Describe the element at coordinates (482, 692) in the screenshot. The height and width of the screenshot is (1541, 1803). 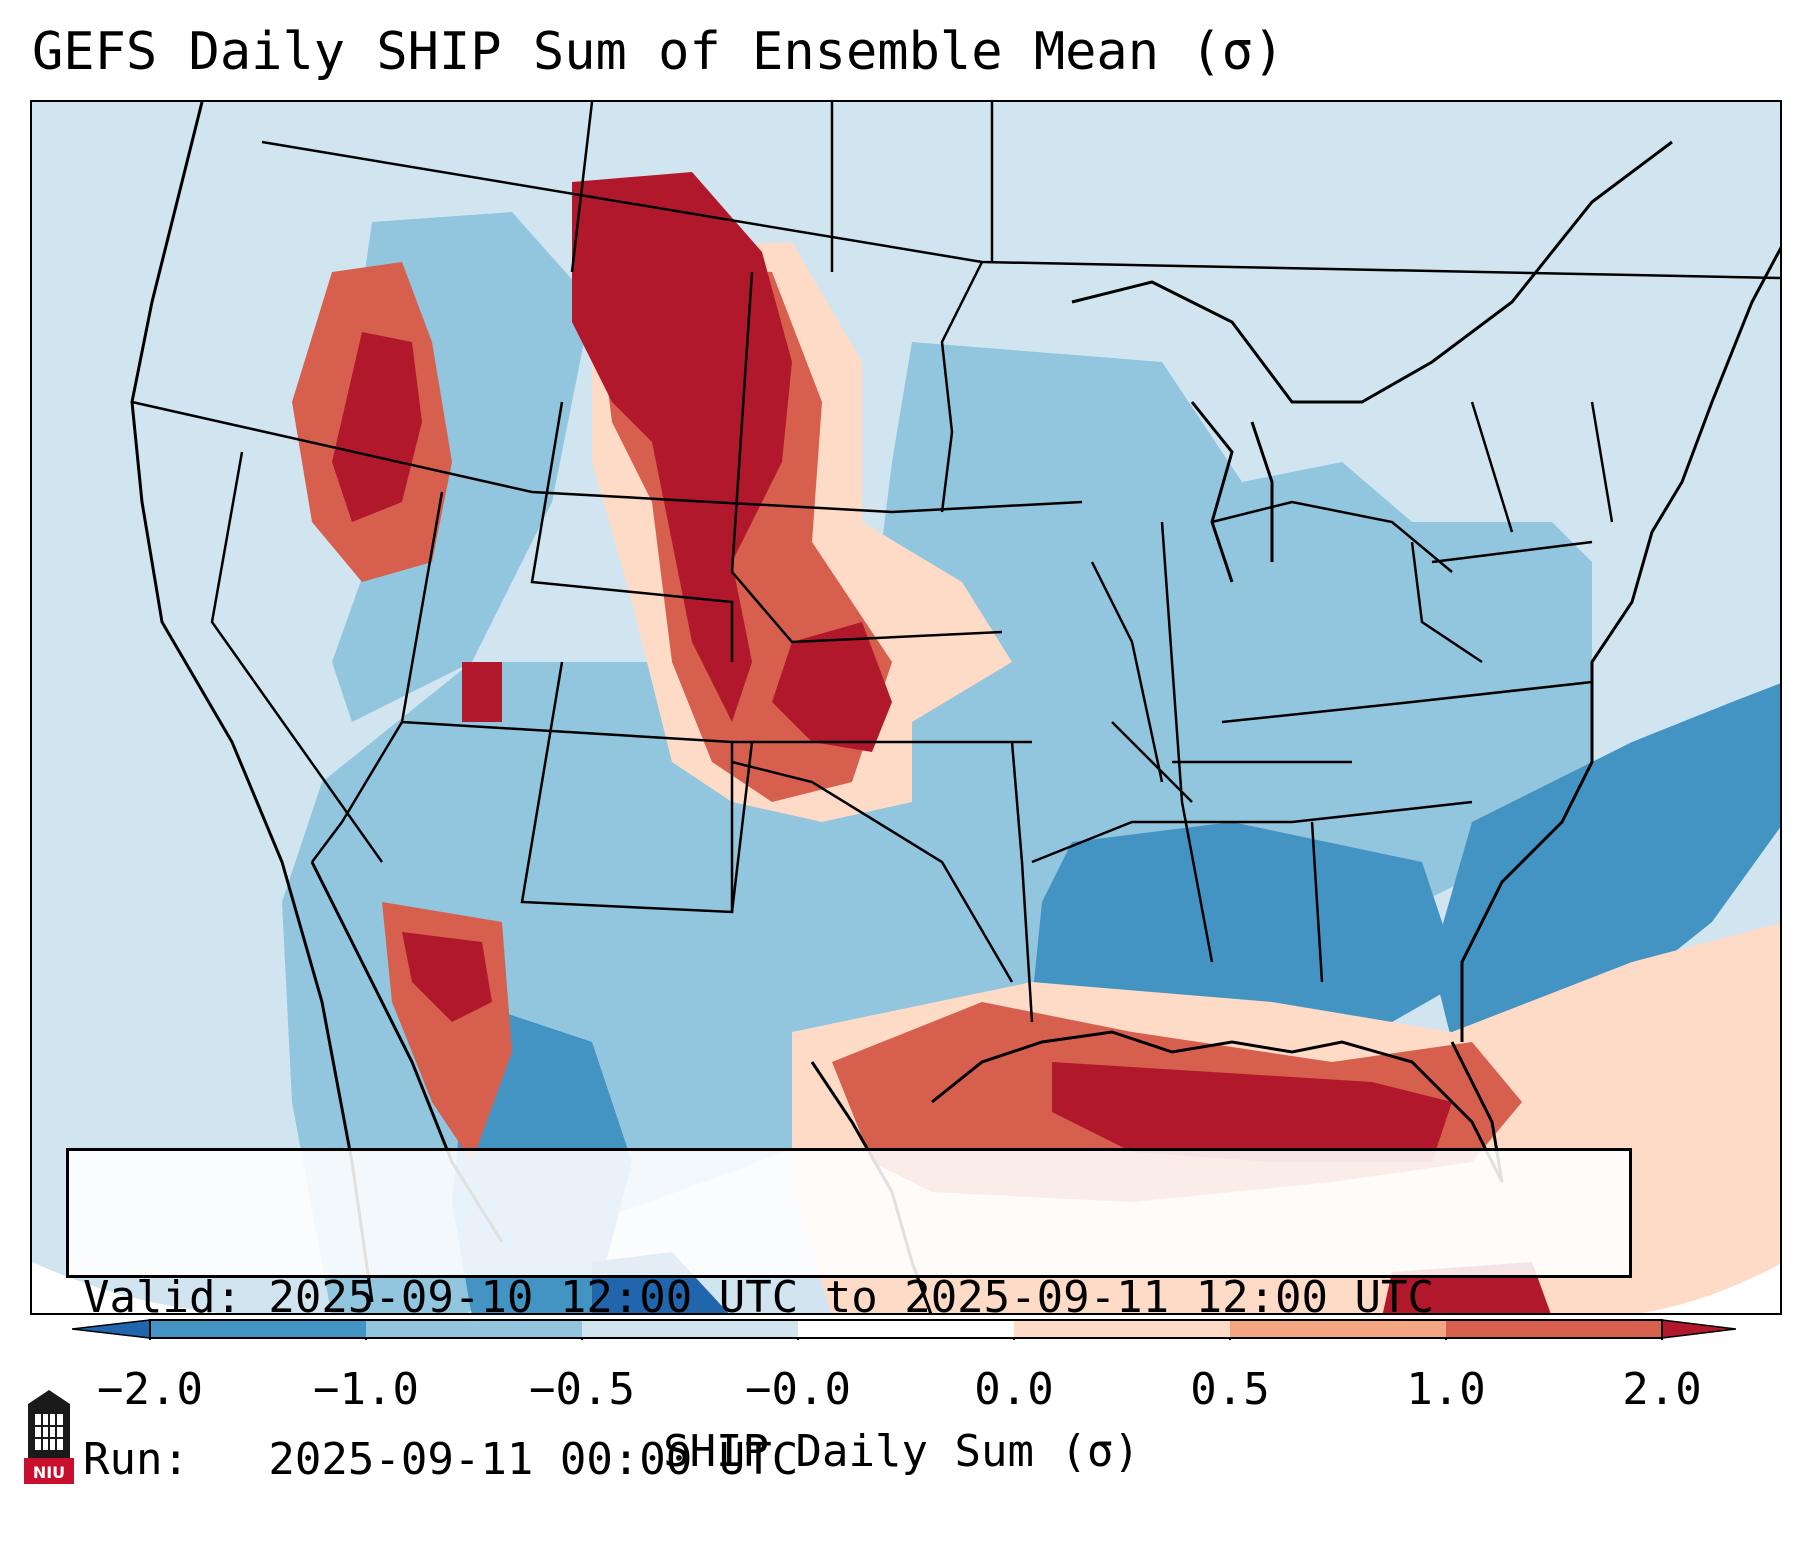
I see `great-basin-cells` at that location.